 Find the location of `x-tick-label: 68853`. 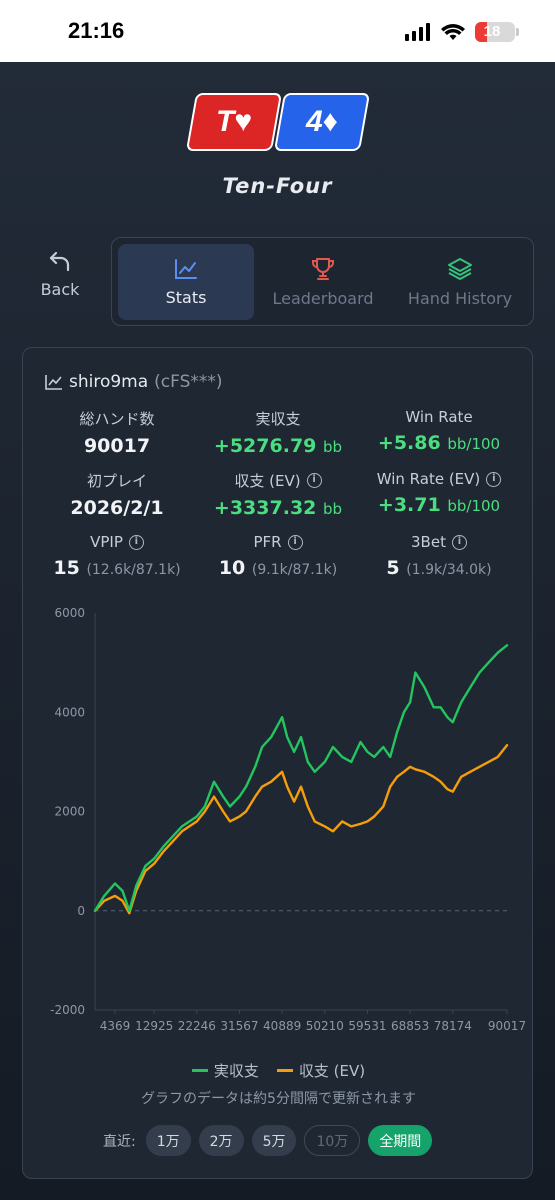

x-tick-label: 68853 is located at coordinates (410, 1026).